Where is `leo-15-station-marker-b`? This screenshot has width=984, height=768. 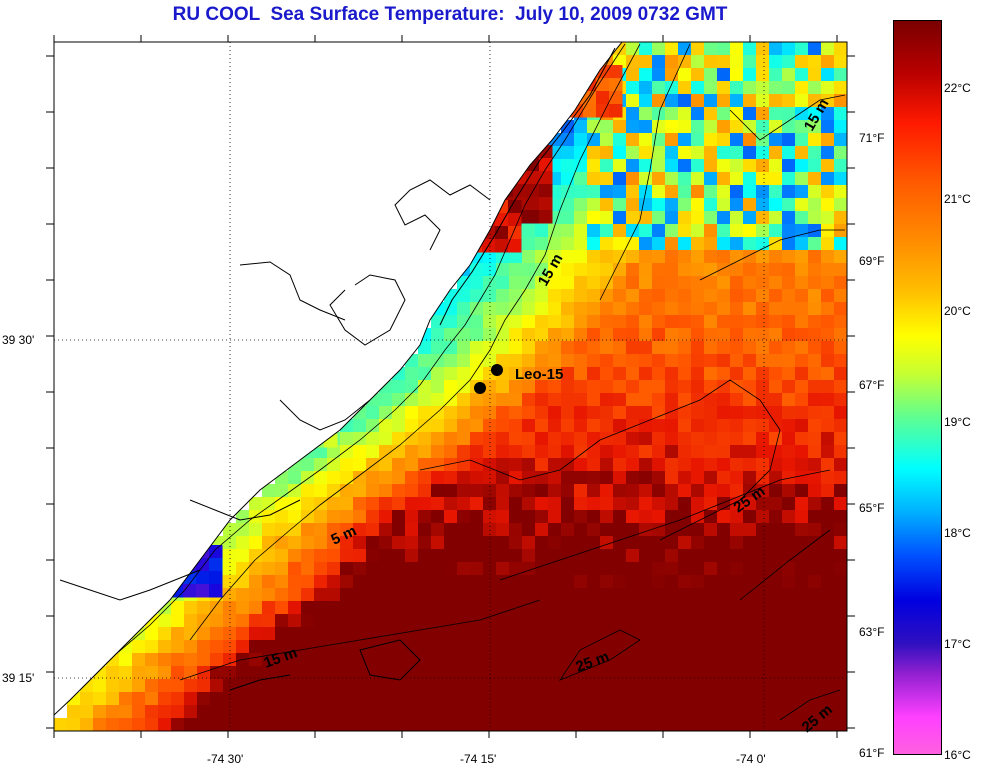 leo-15-station-marker-b is located at coordinates (480, 388).